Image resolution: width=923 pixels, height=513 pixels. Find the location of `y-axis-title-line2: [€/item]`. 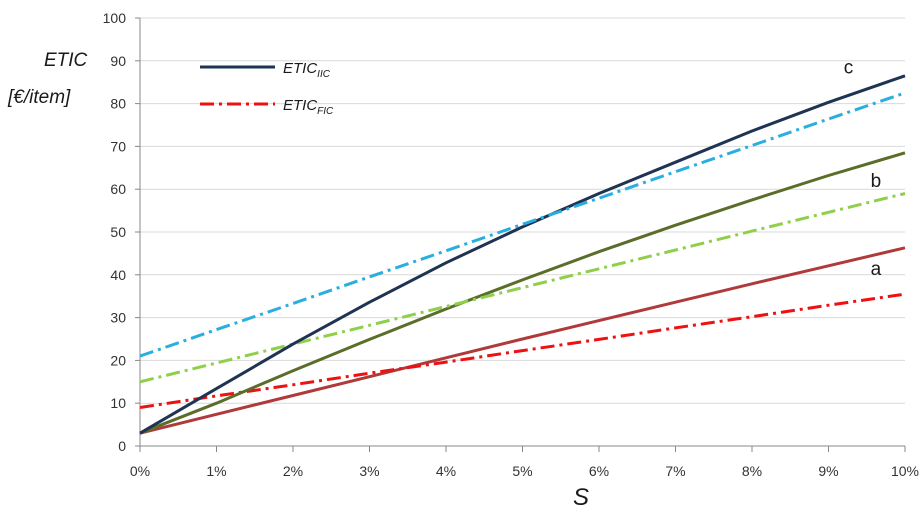

y-axis-title-line2: [€/item] is located at coordinates (39, 97).